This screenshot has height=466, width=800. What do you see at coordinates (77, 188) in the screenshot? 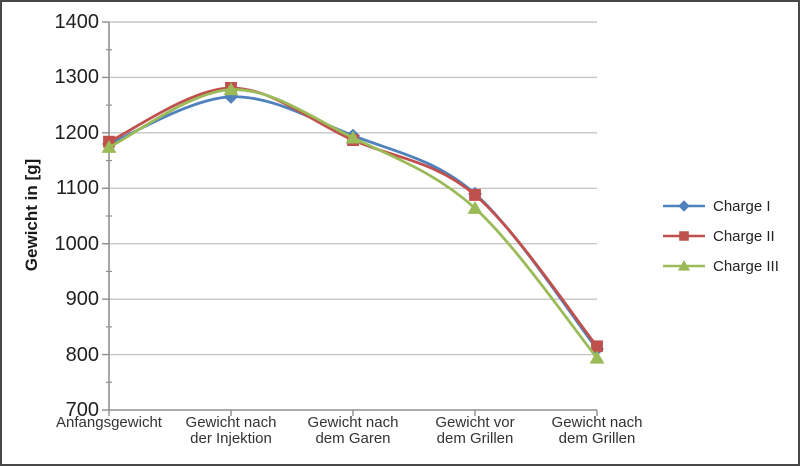
I see `y-axis-tick-label: 1100` at bounding box center [77, 188].